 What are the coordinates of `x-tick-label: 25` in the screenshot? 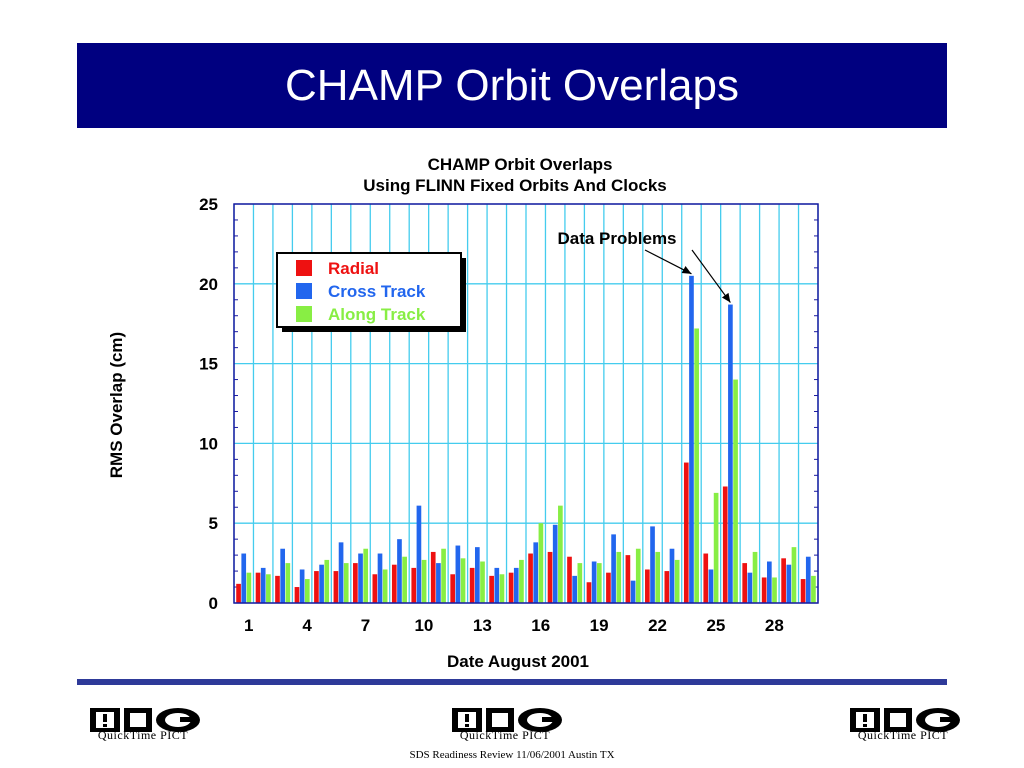 It's located at (715, 625).